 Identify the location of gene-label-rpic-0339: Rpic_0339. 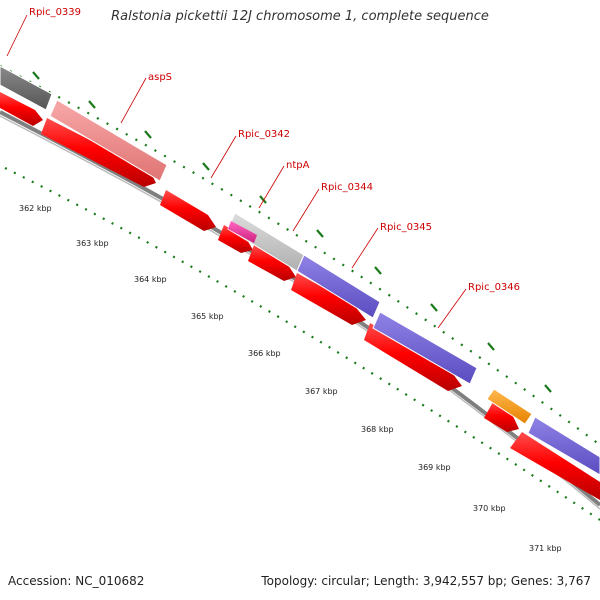
(55, 12).